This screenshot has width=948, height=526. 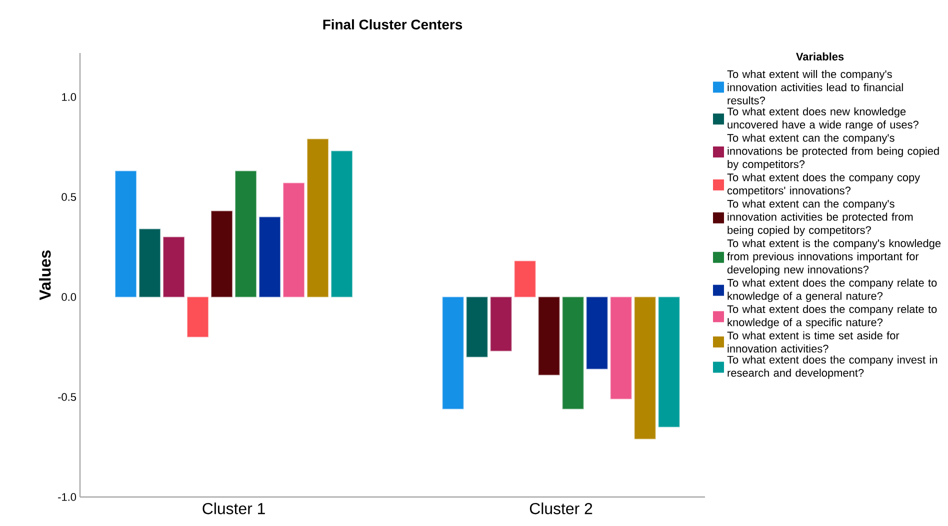 What do you see at coordinates (45, 275) in the screenshot?
I see `y-axis-title: Values` at bounding box center [45, 275].